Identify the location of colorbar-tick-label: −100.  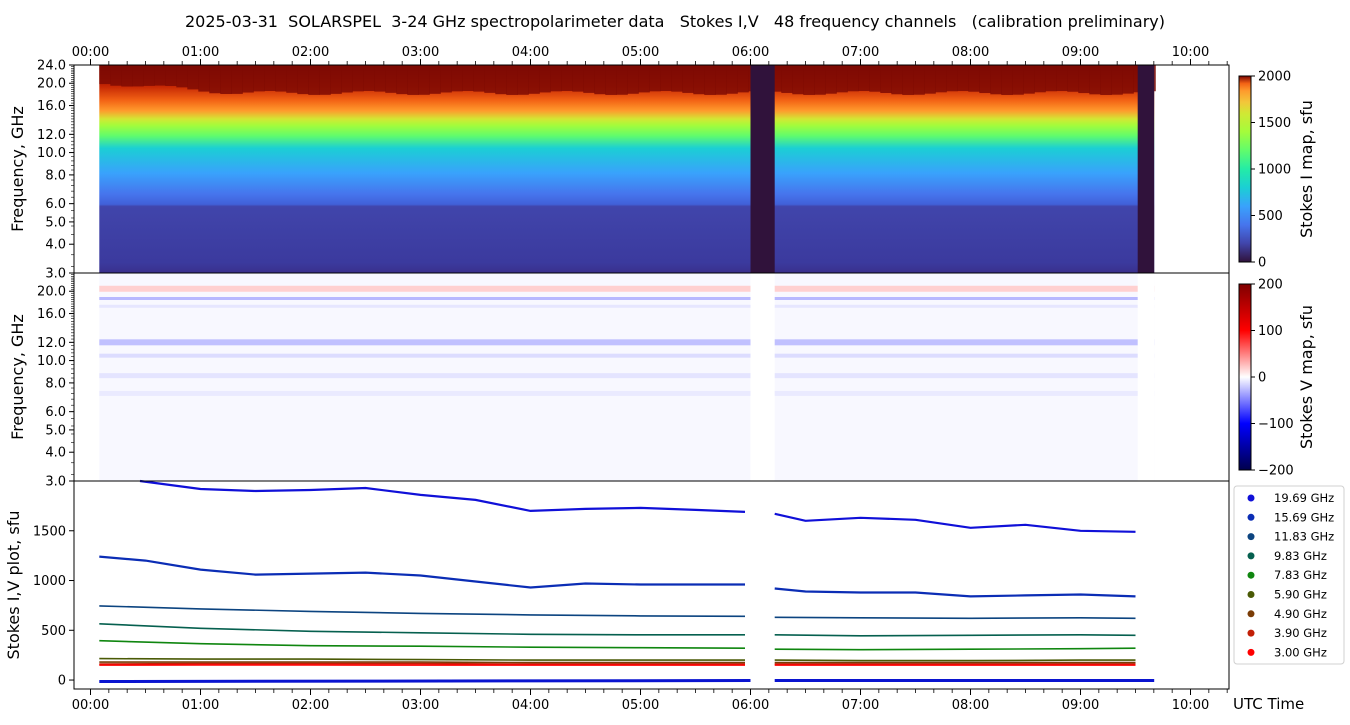
(1276, 424).